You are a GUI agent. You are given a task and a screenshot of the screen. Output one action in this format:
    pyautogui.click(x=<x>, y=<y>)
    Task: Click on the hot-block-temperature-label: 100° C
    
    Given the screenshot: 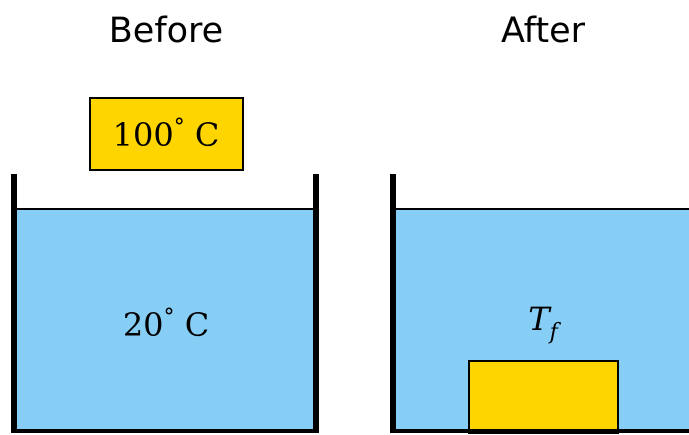 What is the action you would take?
    pyautogui.click(x=166, y=134)
    